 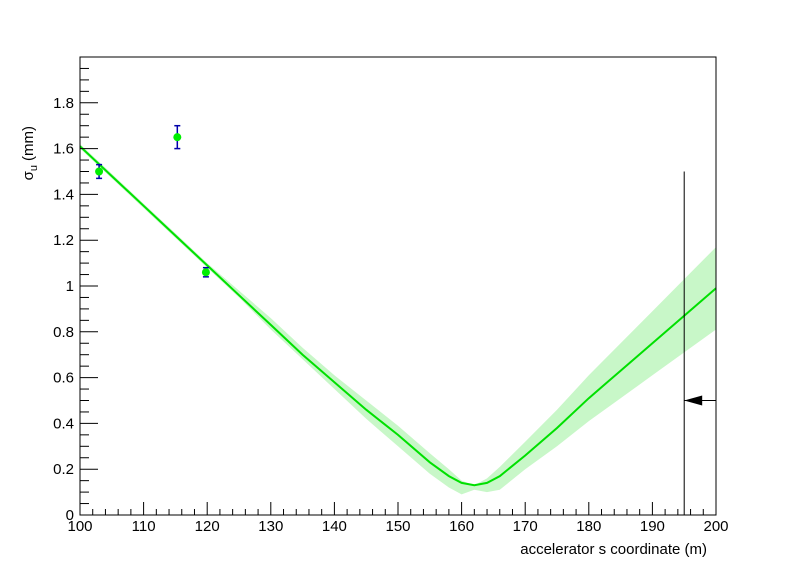 I want to click on data-point-layer, so click(x=152, y=201).